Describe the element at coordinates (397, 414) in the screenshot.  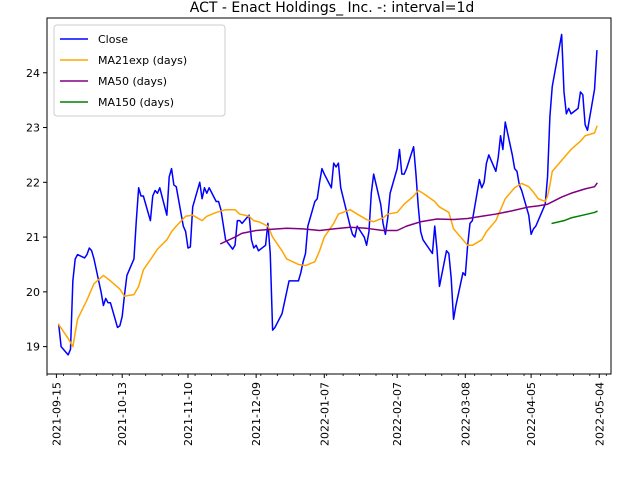
I see `x-tick-label: 2022-02-07` at that location.